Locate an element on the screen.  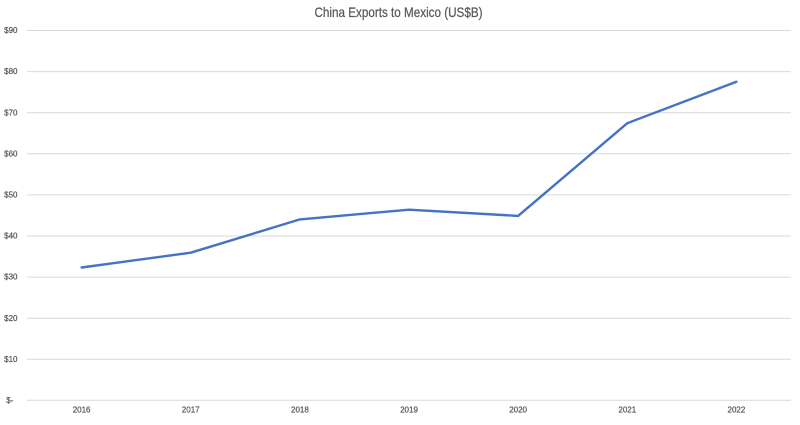
svg-text: China Exports to Mexico (US$B) is located at coordinates (399, 12).